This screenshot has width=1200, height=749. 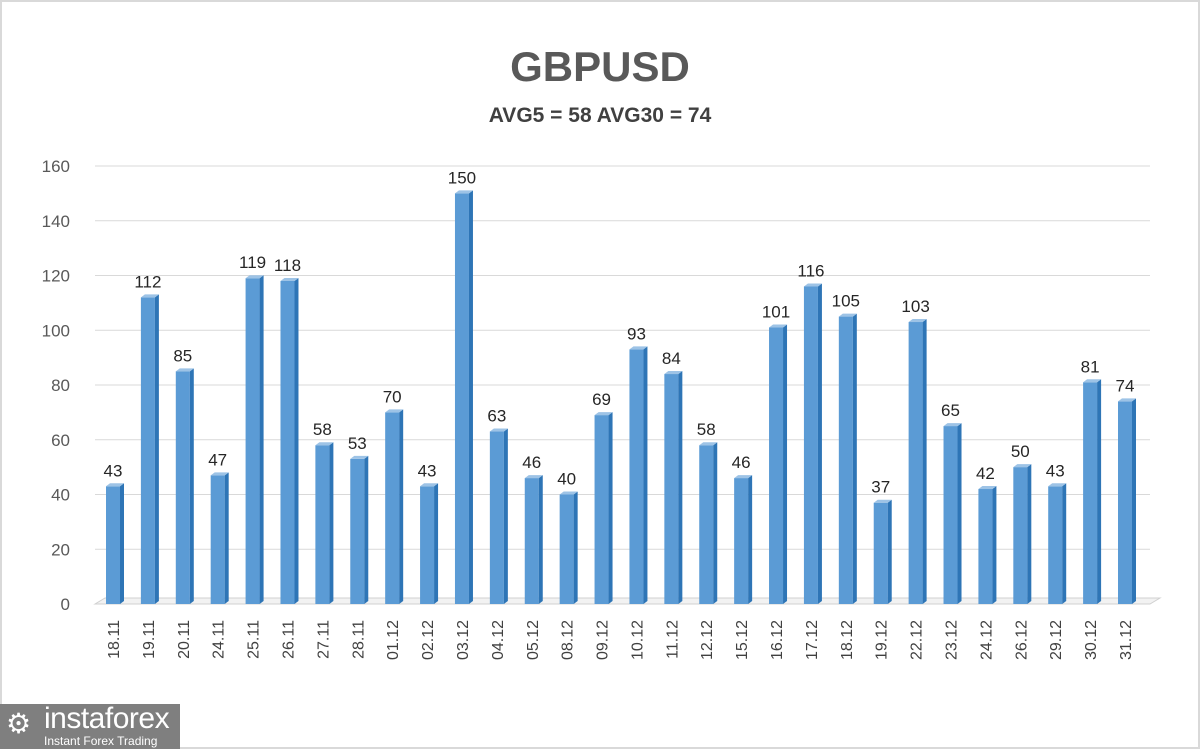 I want to click on logo-name: instaforex, so click(x=107, y=719).